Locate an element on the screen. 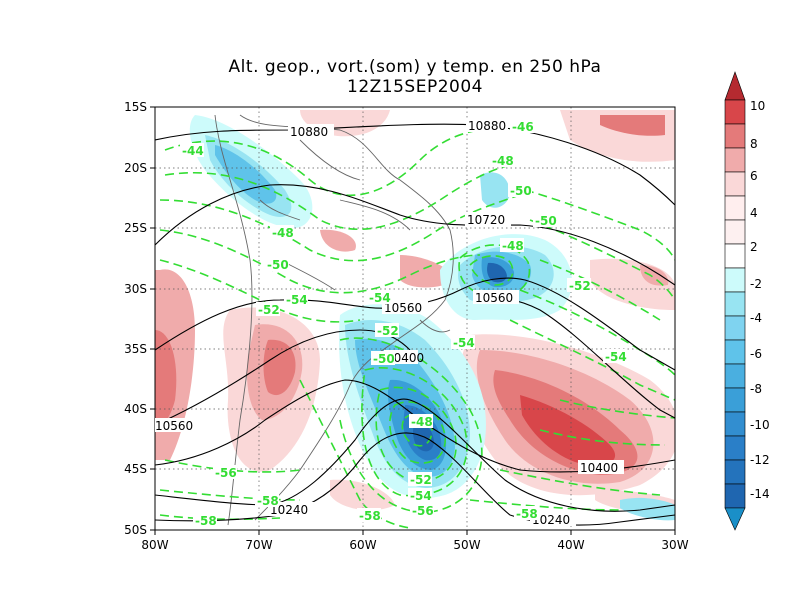  lat-tick-label: 35S is located at coordinates (135, 349).